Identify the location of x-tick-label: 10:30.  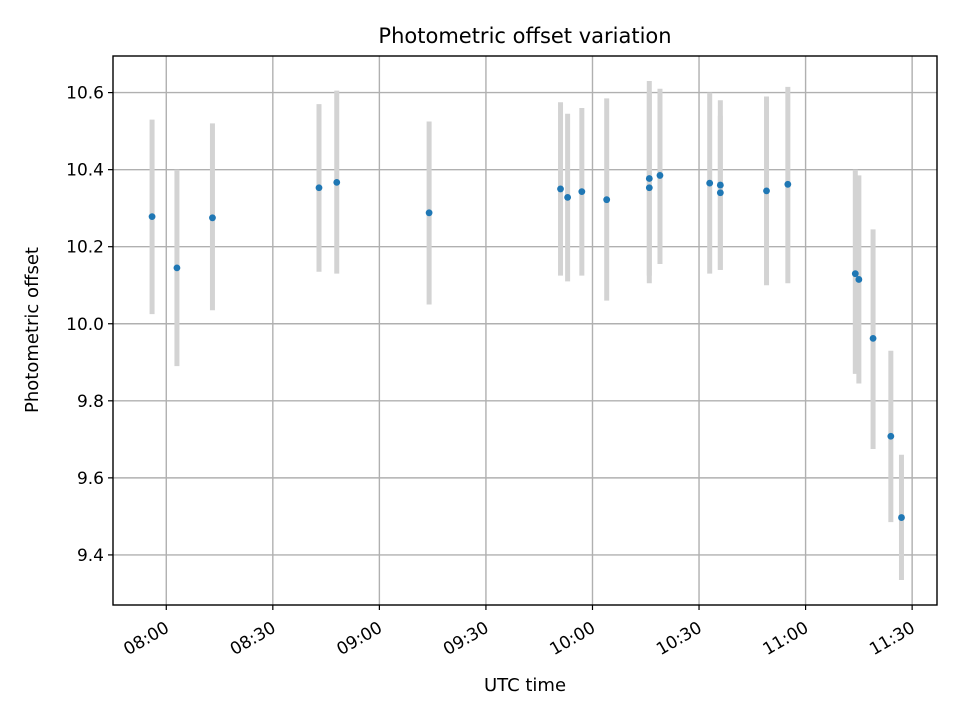
(679, 639).